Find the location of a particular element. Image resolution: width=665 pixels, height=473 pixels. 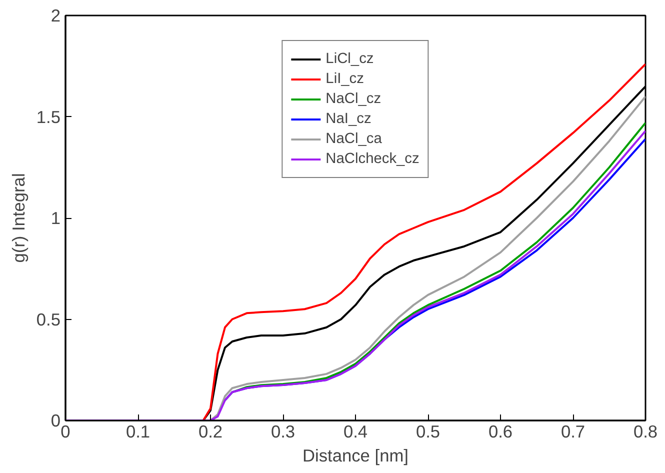

x-tick-label: 0.6 is located at coordinates (500, 432).